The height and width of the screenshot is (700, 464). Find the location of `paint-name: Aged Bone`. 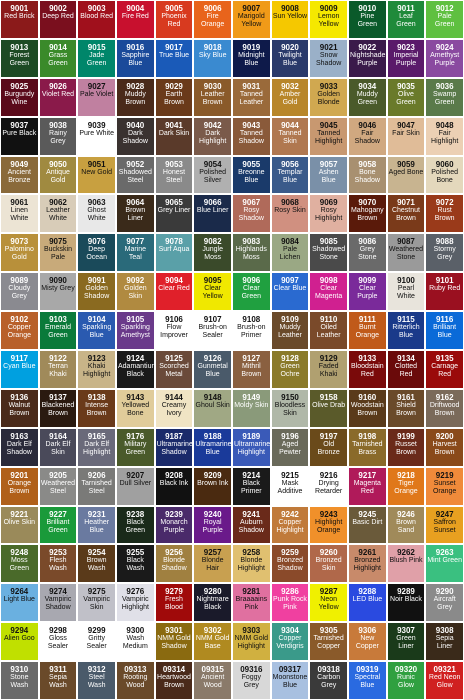

paint-name: Aged Bone is located at coordinates (406, 172).